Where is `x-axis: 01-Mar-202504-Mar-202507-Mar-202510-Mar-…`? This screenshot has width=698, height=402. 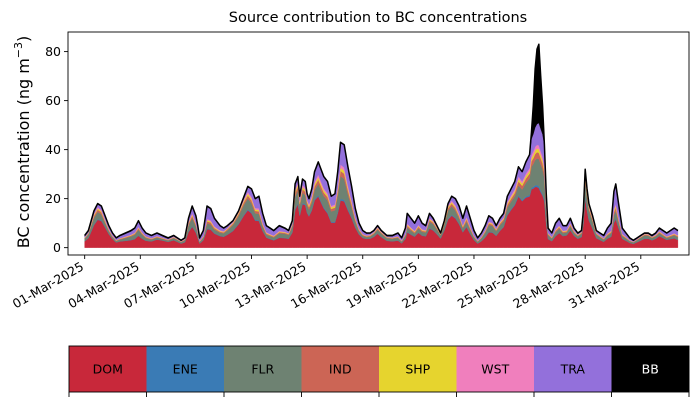 x-axis: 01-Mar-202504-Mar-202507-Mar-202510-Mar-… is located at coordinates (326, 283).